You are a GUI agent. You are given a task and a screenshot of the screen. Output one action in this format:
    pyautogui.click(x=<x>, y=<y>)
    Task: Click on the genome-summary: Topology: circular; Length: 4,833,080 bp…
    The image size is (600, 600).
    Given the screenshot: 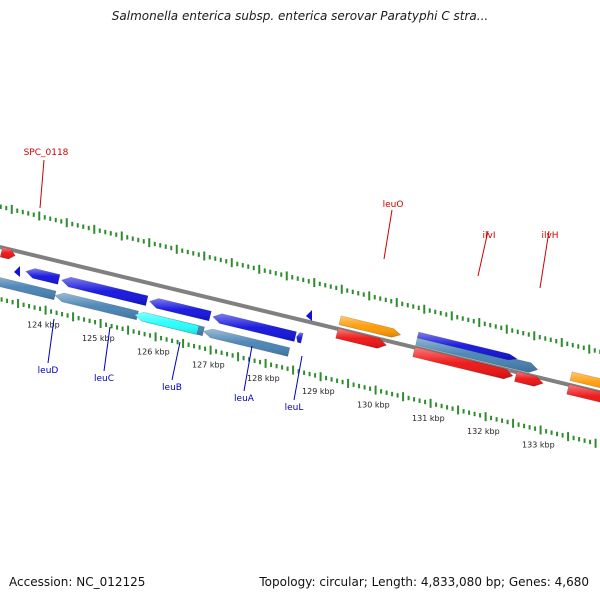 What is the action you would take?
    pyautogui.click(x=424, y=582)
    